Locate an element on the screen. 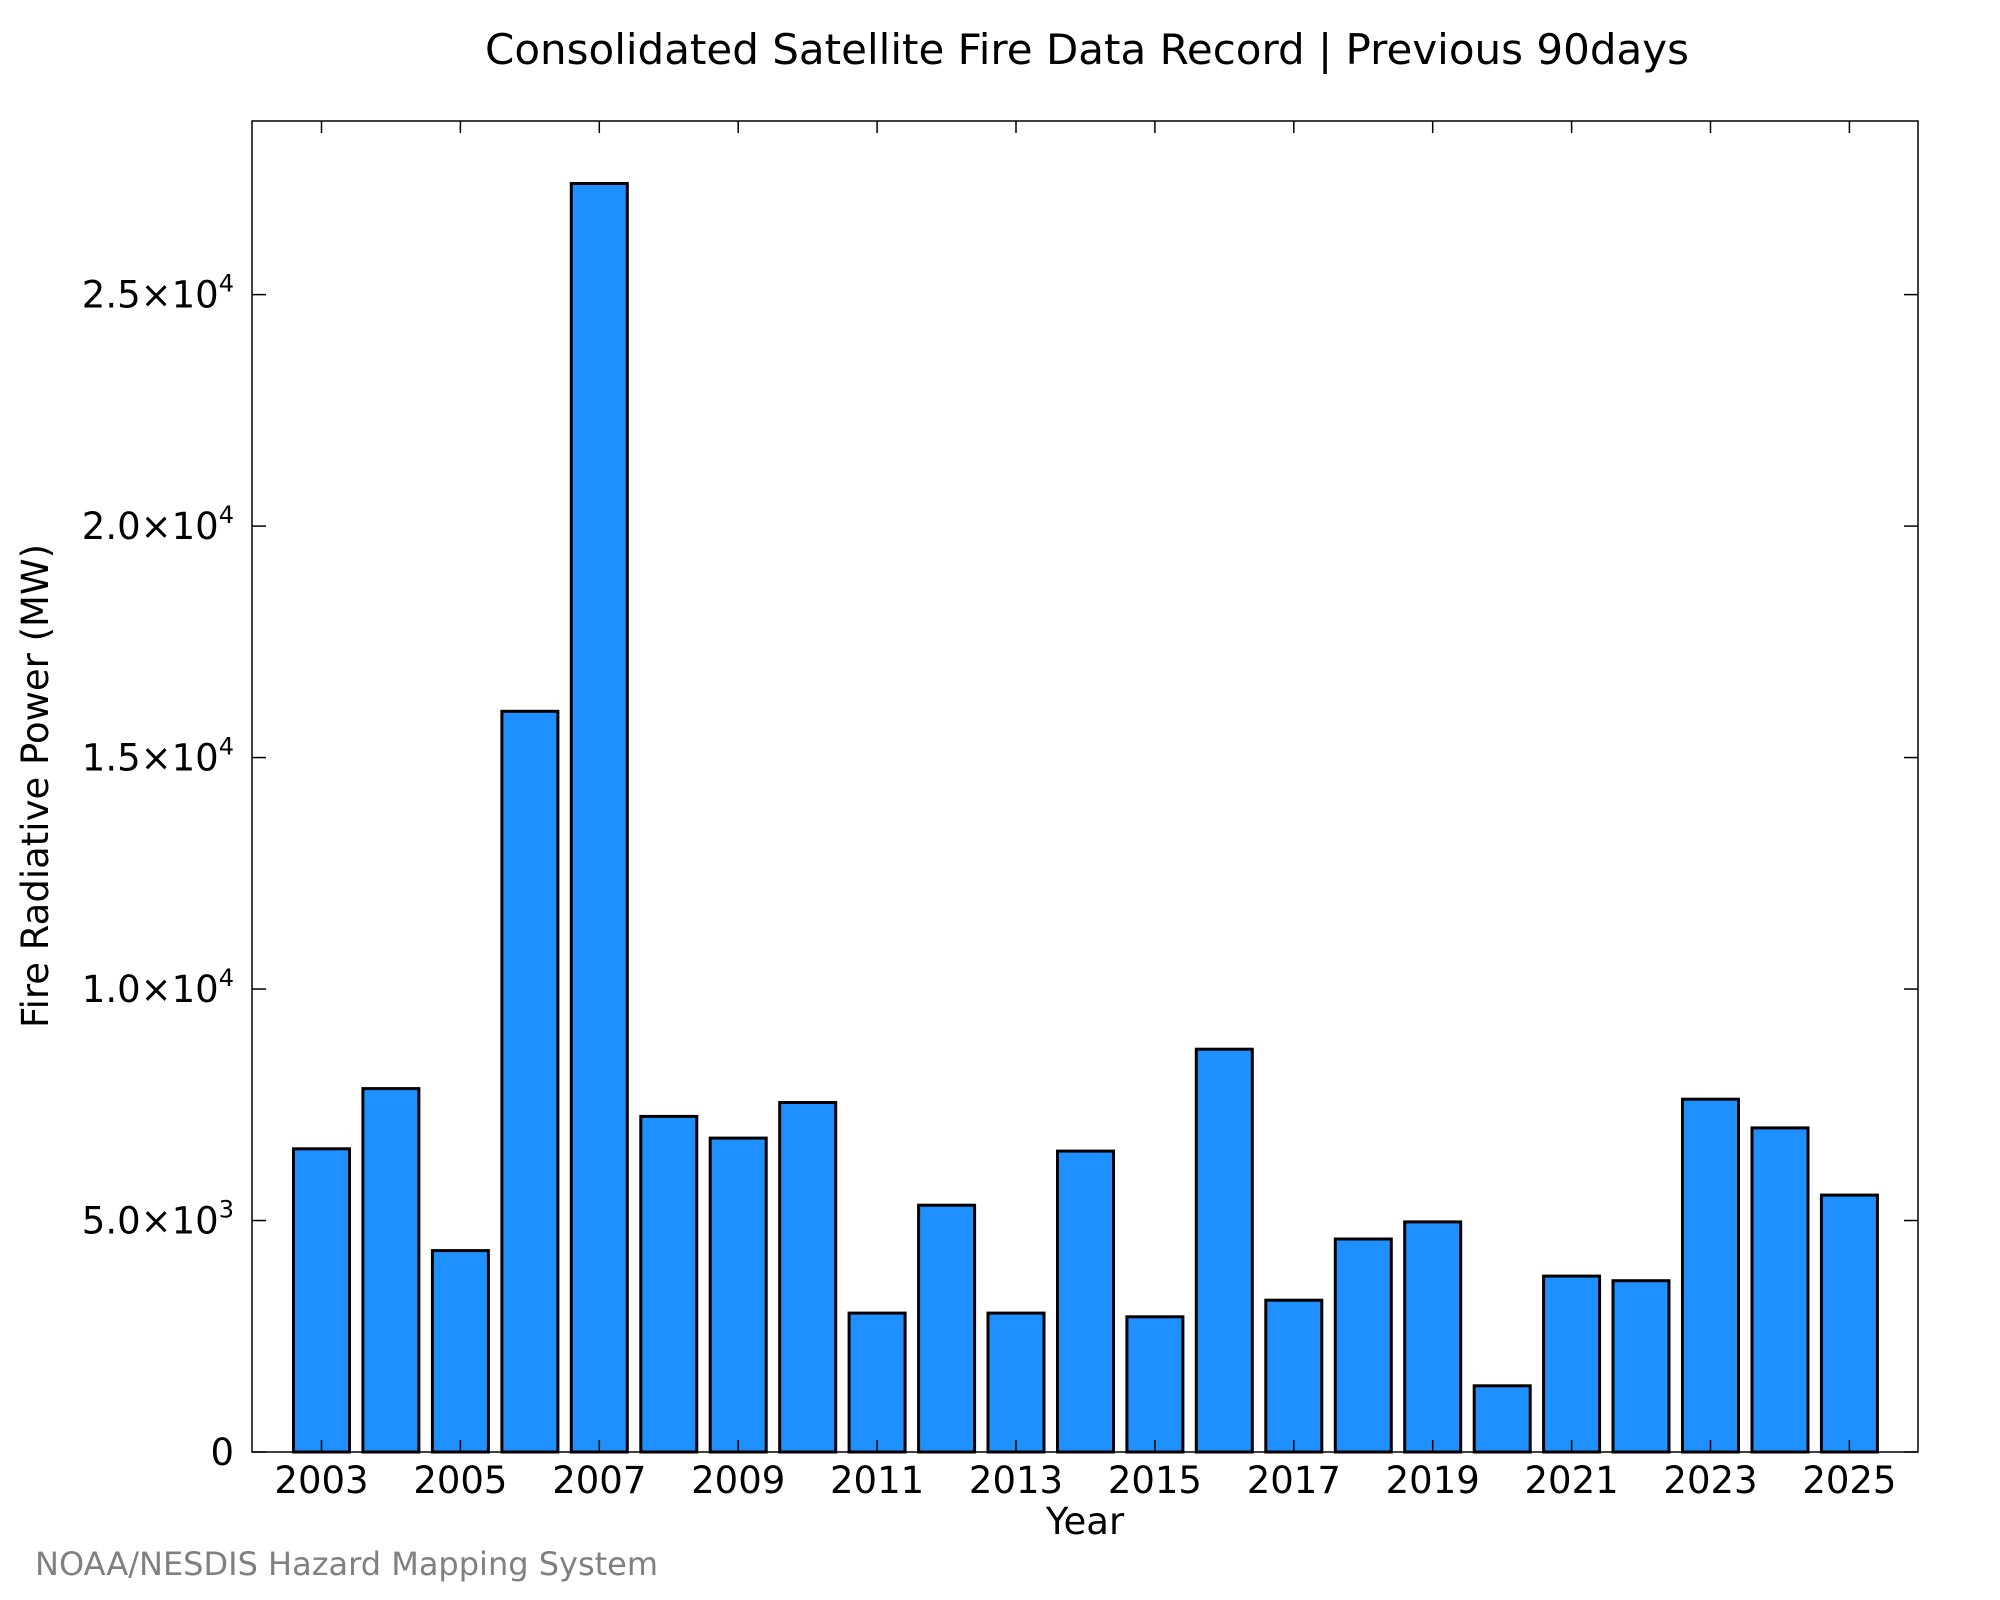  bar-2006 is located at coordinates (530, 1081).